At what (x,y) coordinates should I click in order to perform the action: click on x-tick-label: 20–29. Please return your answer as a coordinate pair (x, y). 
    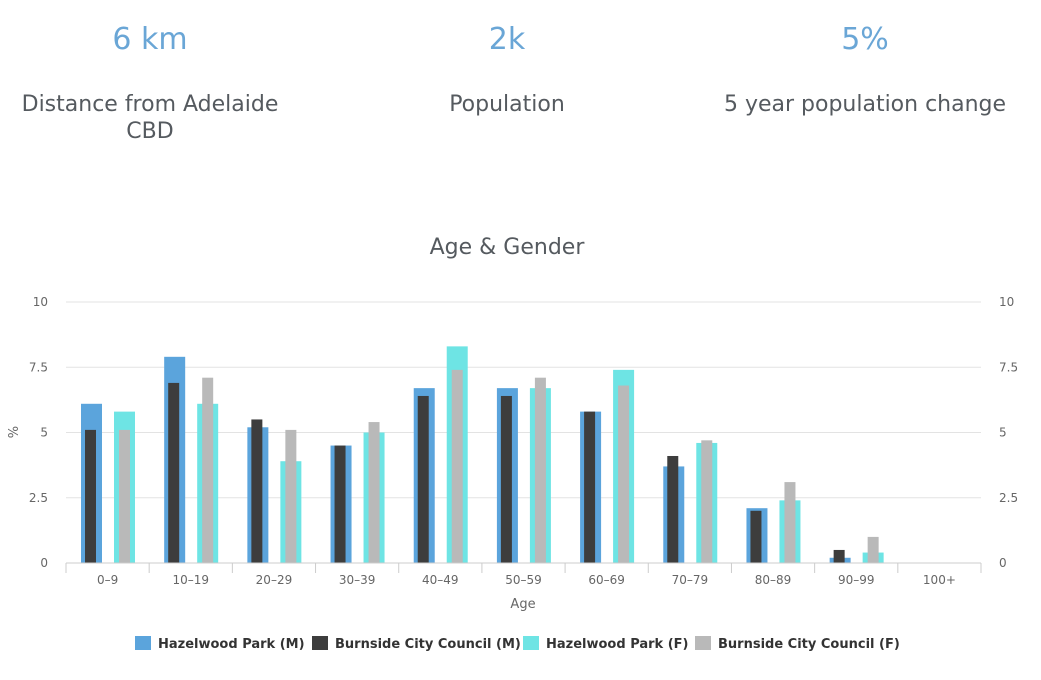
    Looking at the image, I should click on (274, 580).